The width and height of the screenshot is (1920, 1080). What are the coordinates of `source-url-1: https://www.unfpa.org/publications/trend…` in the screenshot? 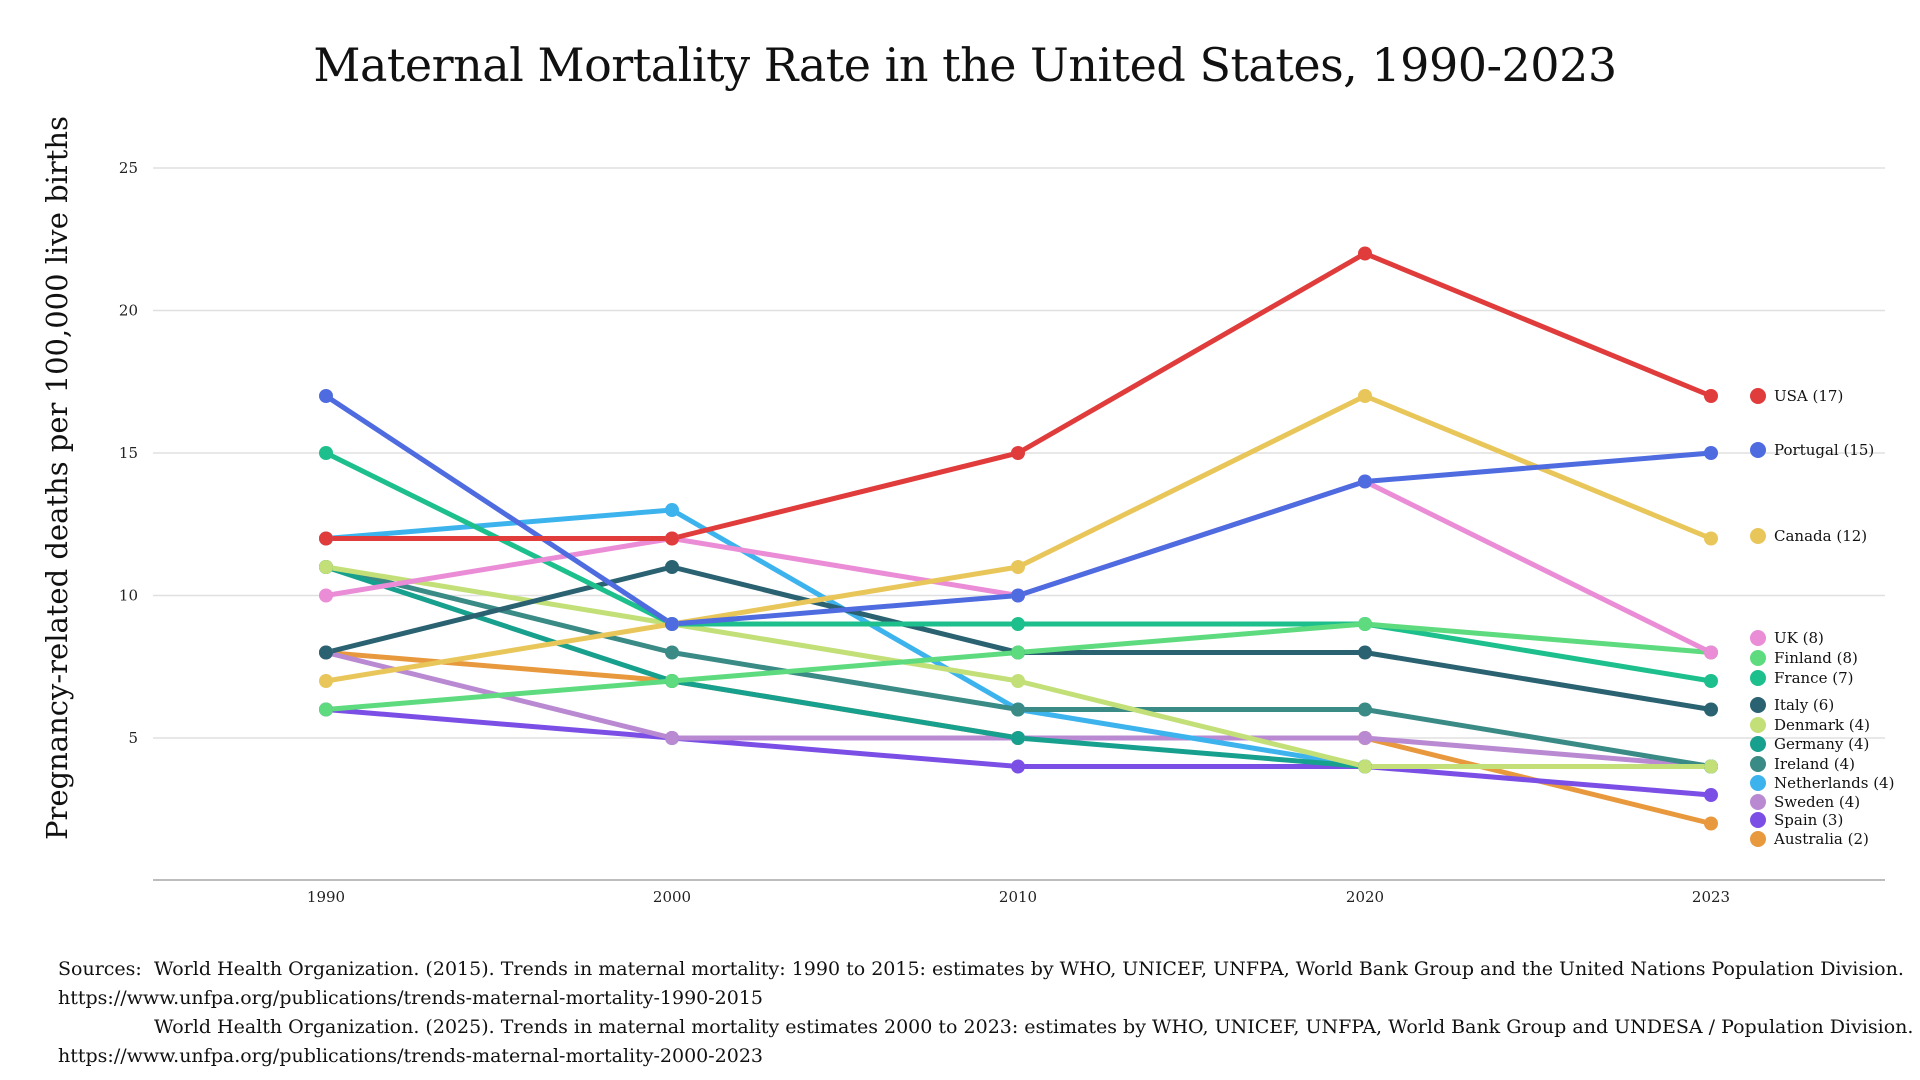 It's located at (411, 998).